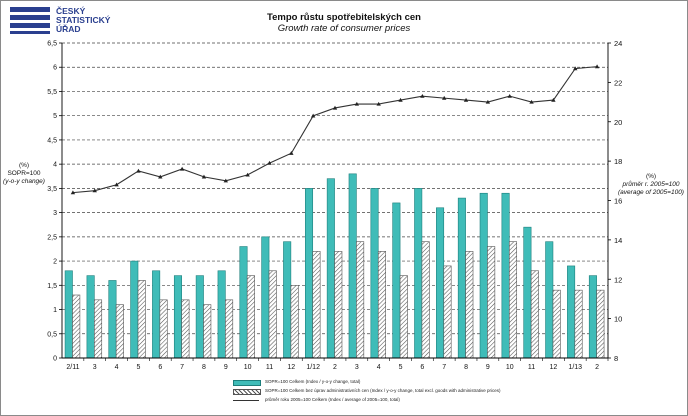  Describe the element at coordinates (55, 116) in the screenshot. I see `y-left-tick-label: 5` at that location.